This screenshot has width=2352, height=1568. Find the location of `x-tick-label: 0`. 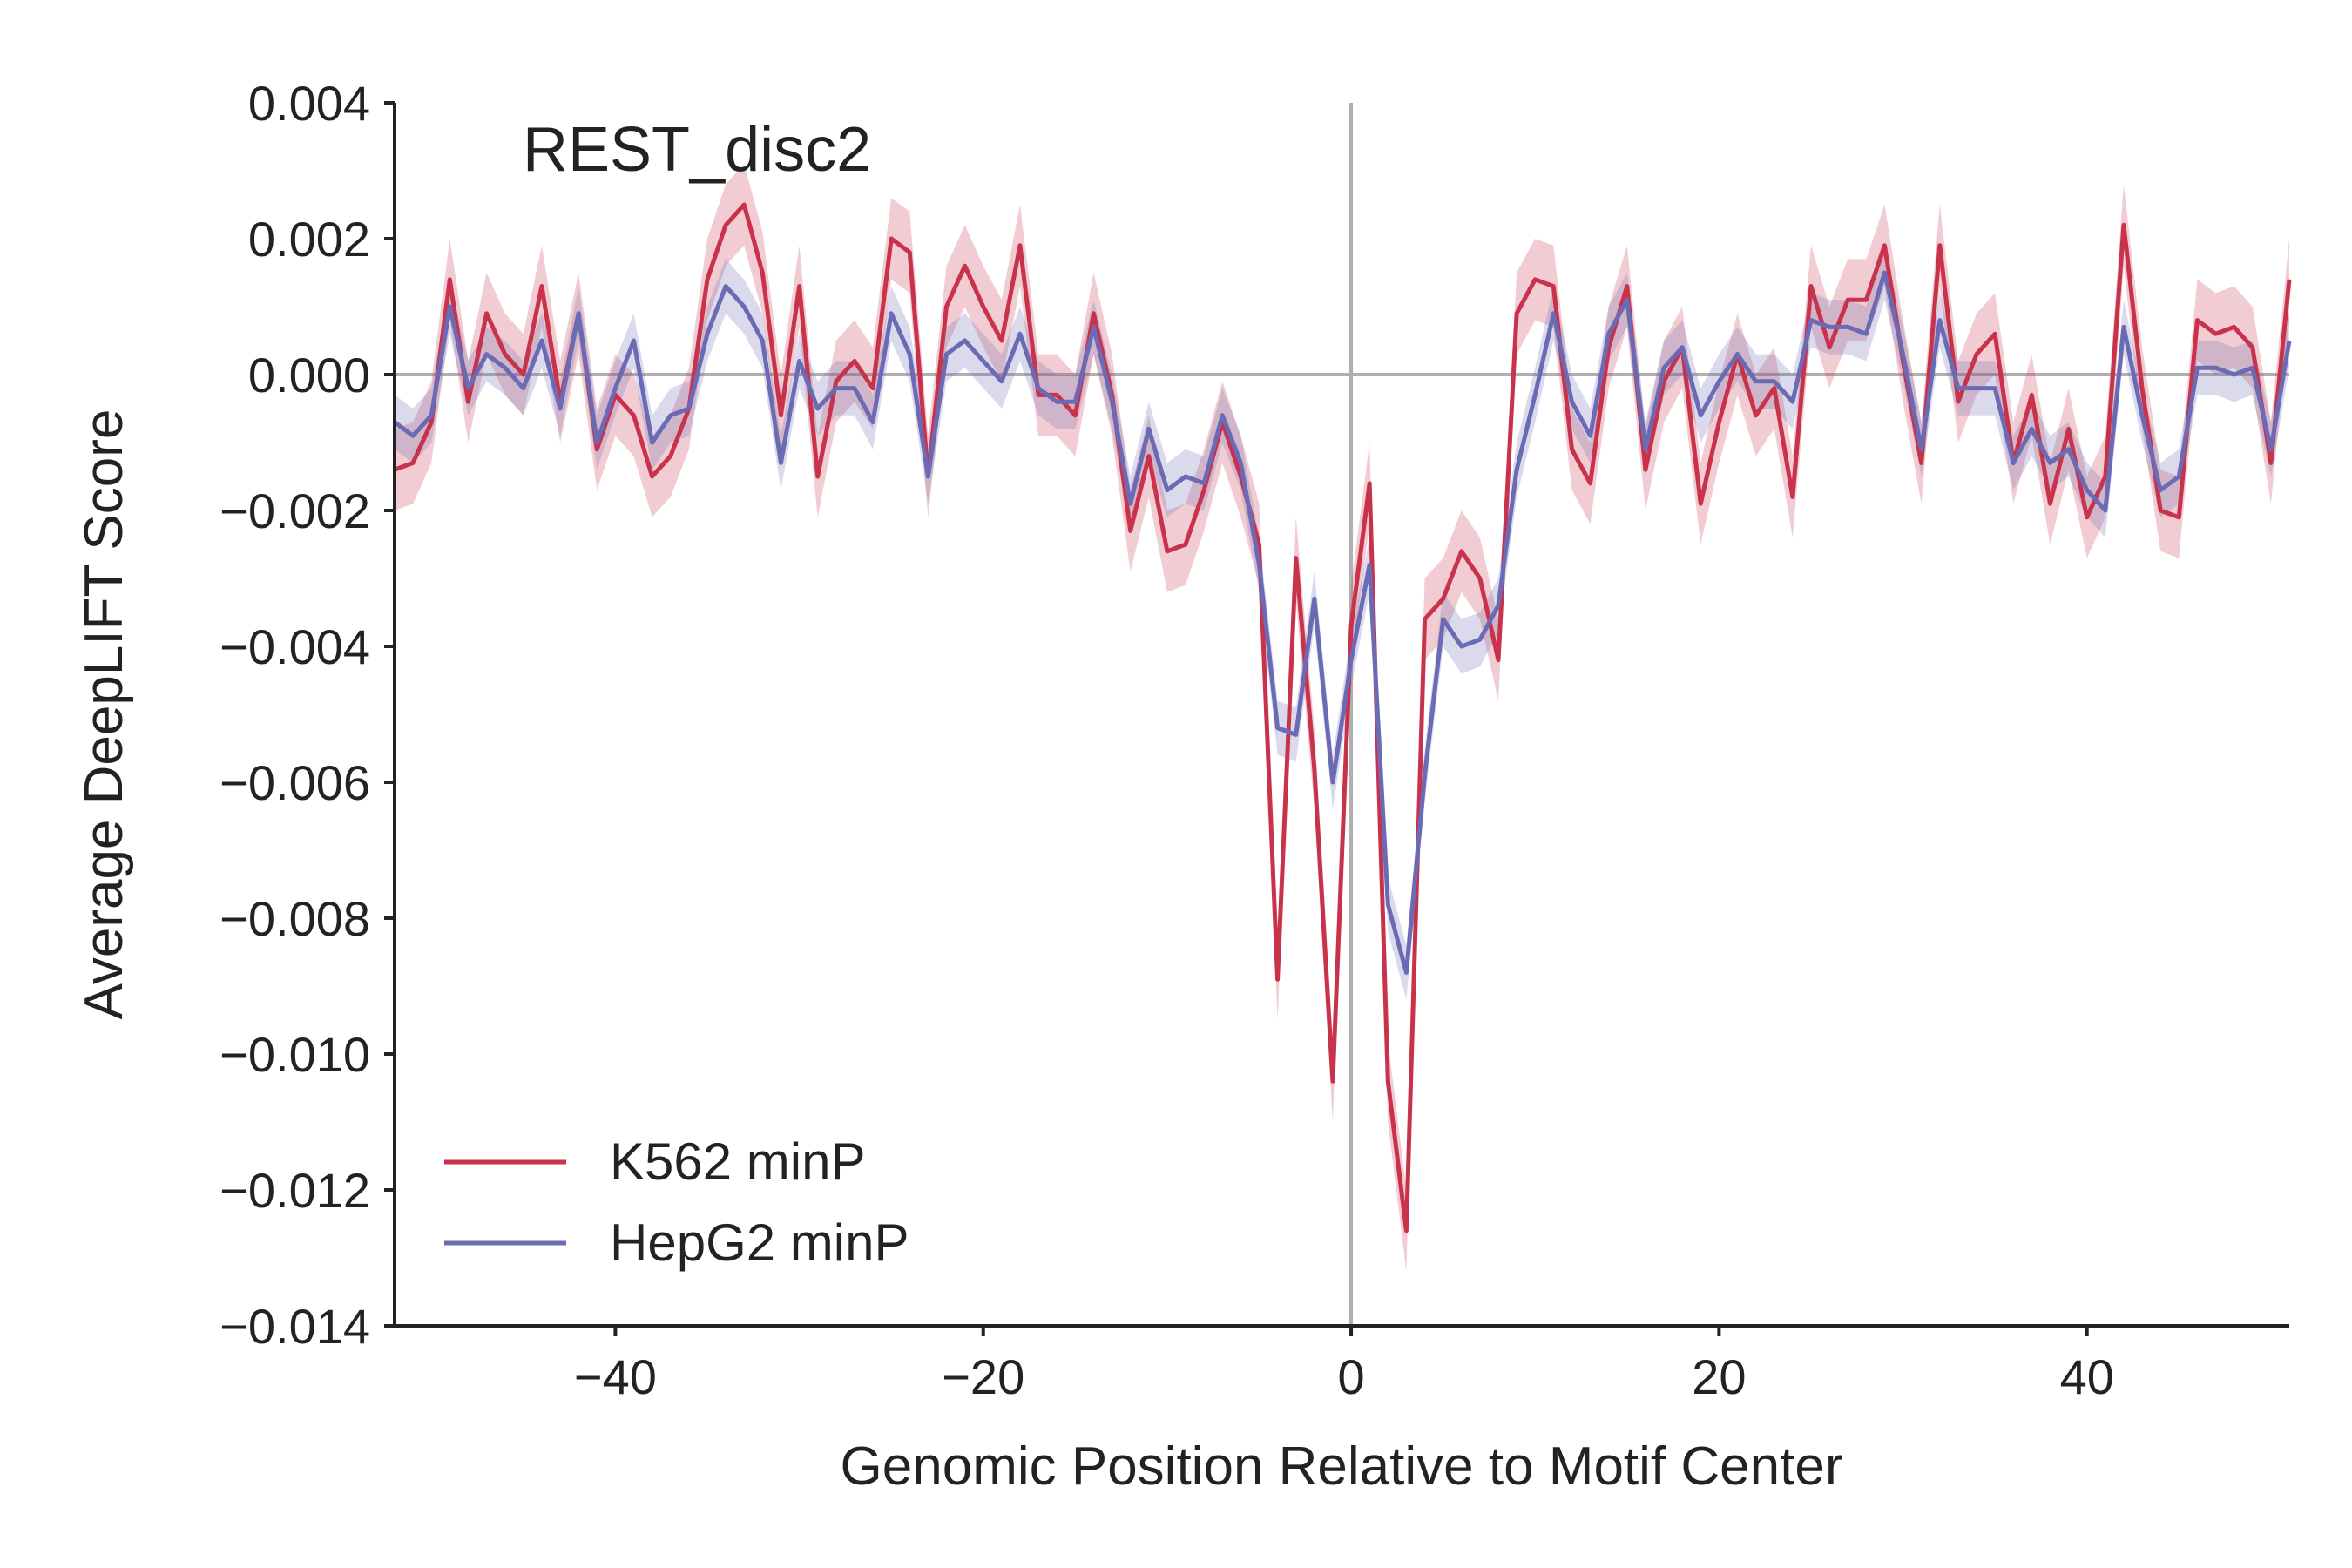

x-tick-label: 0 is located at coordinates (1350, 1376).